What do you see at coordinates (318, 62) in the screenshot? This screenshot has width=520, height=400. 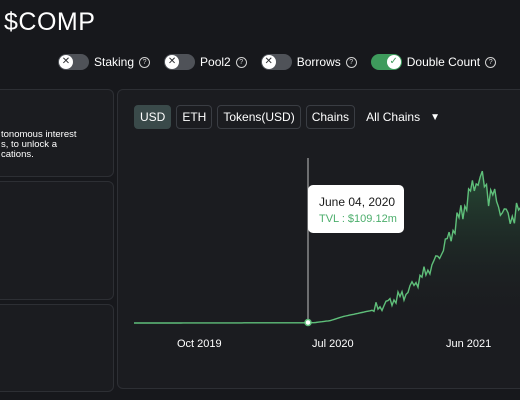 I see `borrows-label: Borrows` at bounding box center [318, 62].